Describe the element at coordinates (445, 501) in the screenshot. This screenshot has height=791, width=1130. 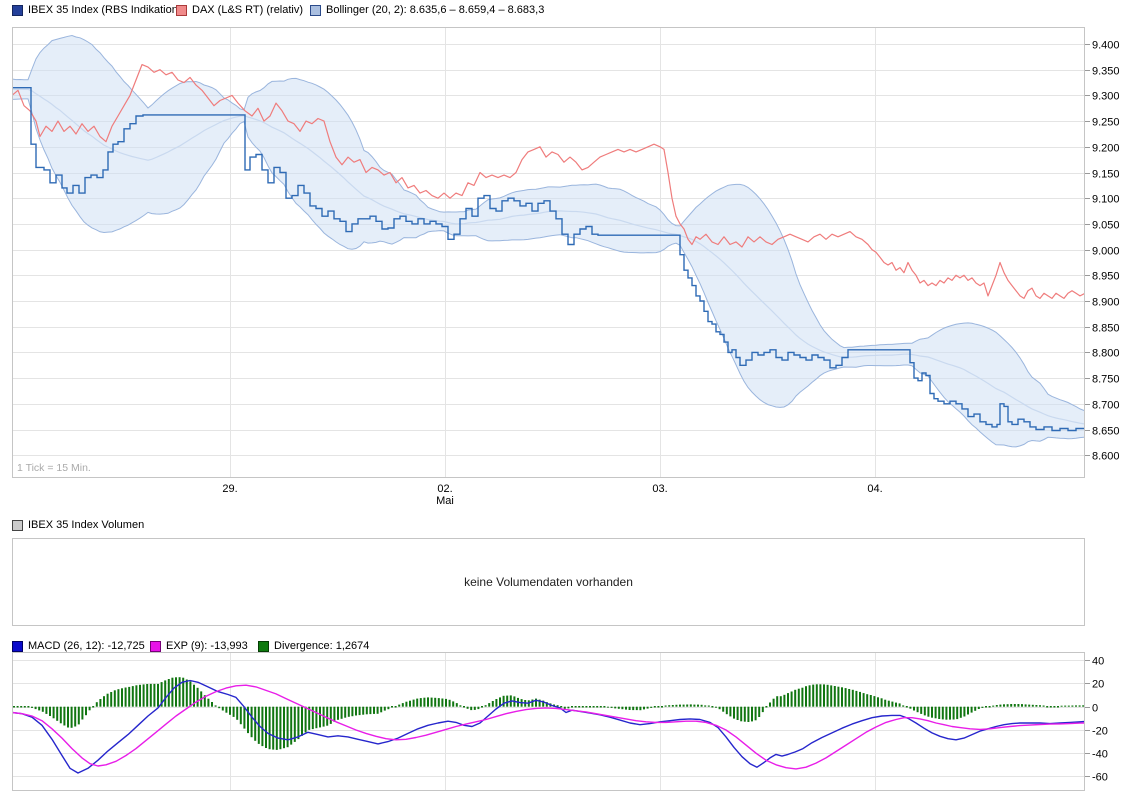
I see `x-tick-sublabel: Mai` at that location.